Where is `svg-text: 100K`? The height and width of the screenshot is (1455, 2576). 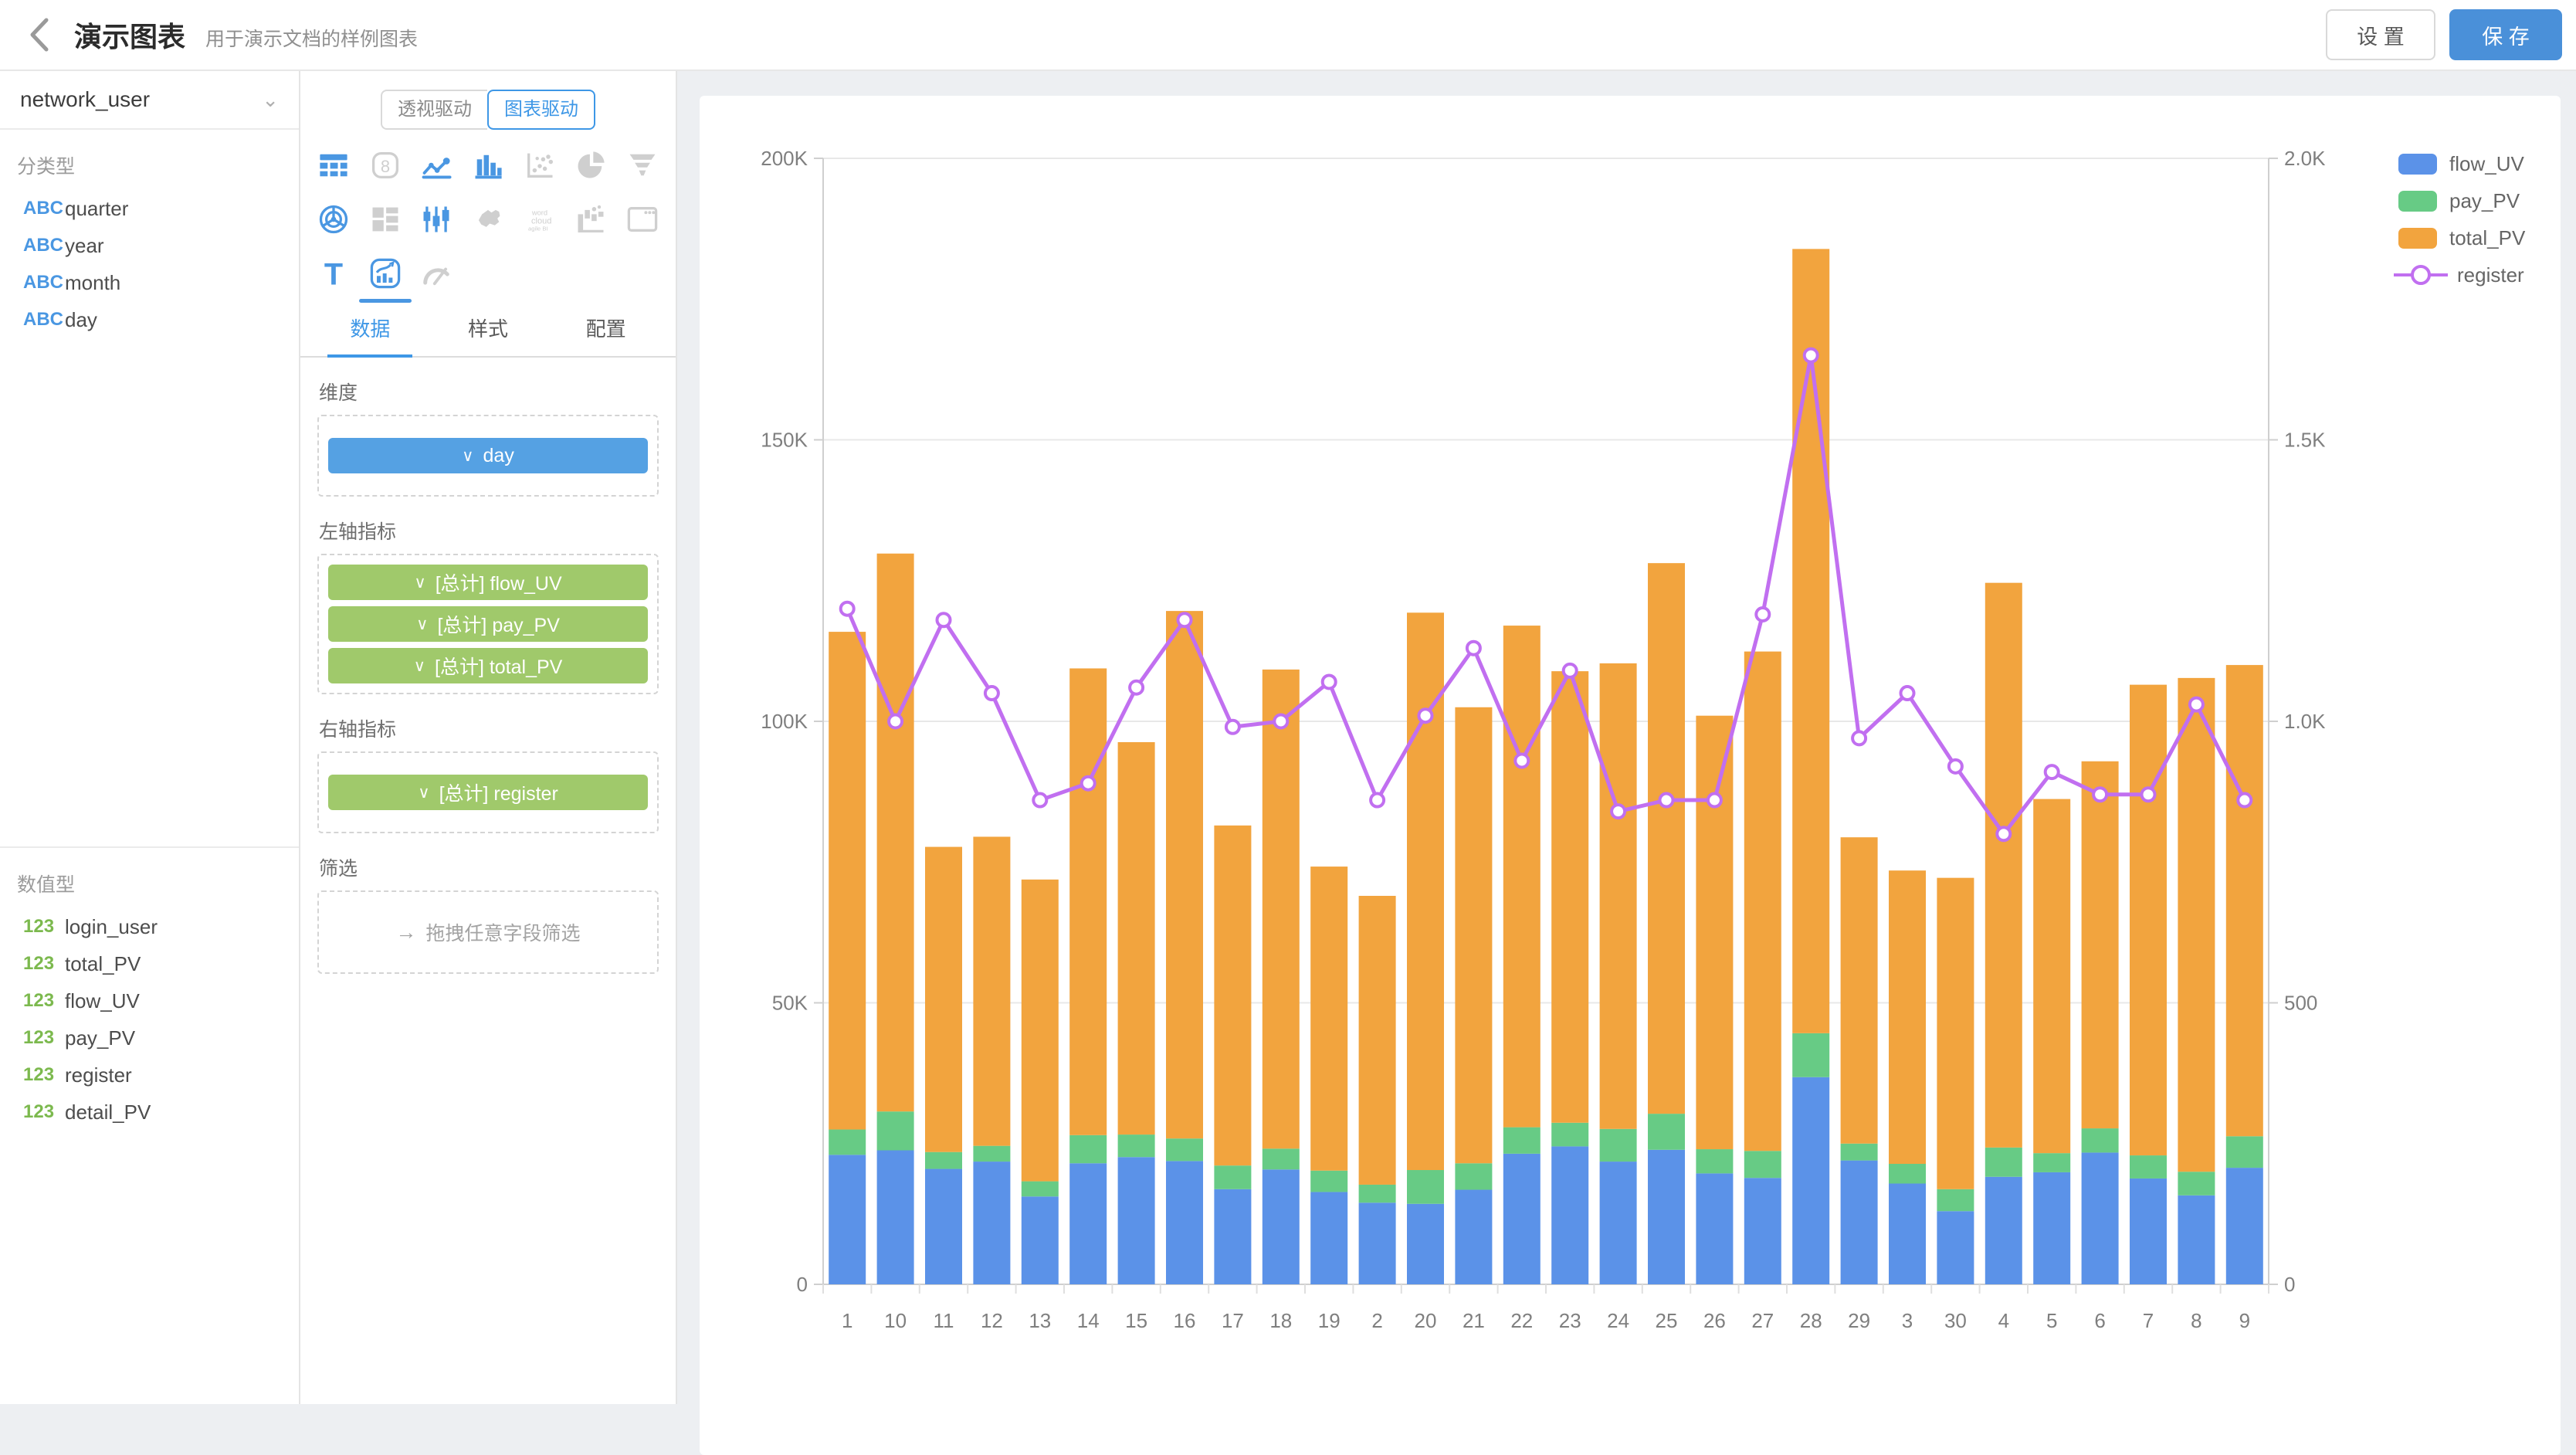 svg-text: 100K is located at coordinates (784, 721).